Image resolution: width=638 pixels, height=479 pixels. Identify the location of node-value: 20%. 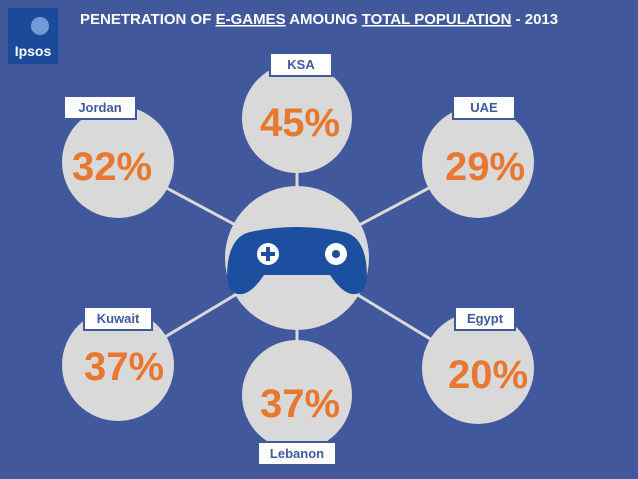
(488, 375).